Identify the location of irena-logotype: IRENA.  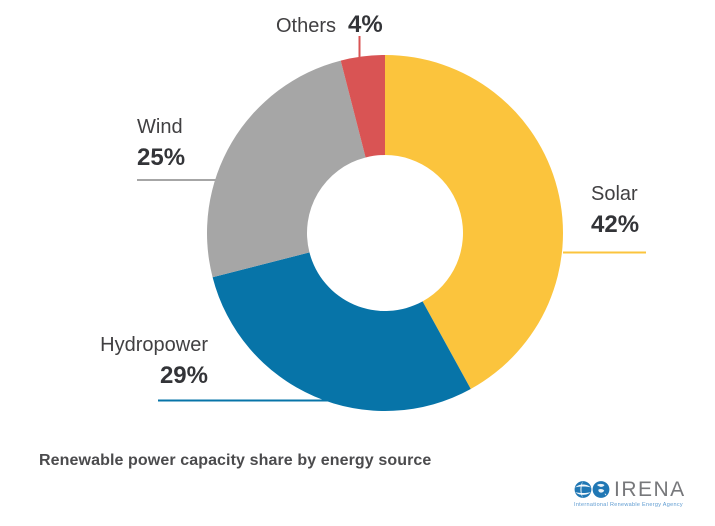
(650, 489).